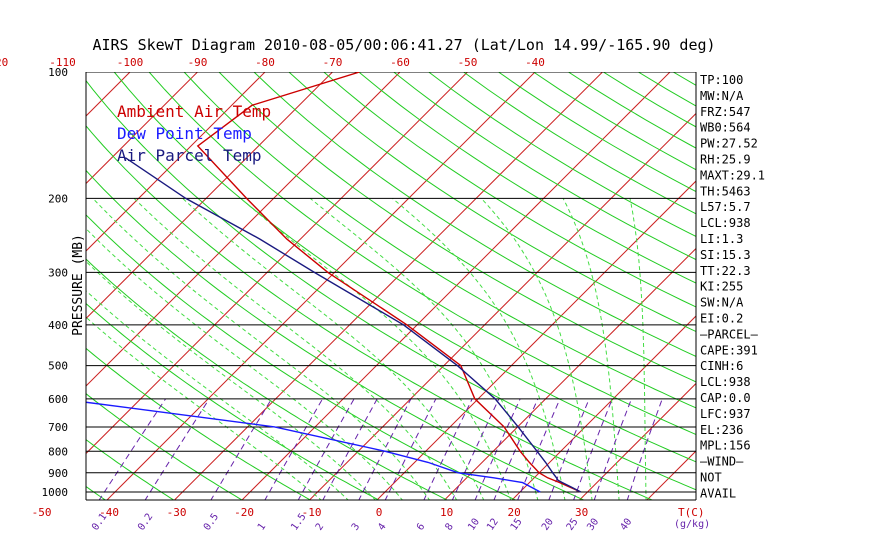 The width and height of the screenshot is (870, 560). Describe the element at coordinates (535, 62) in the screenshot. I see `top-temp-tick-label: -40` at that location.